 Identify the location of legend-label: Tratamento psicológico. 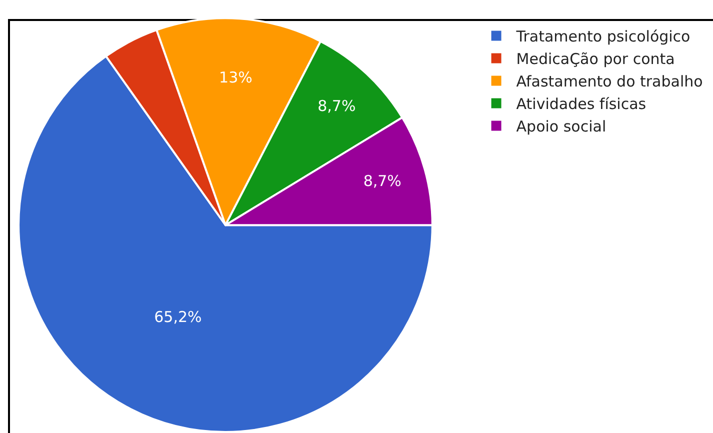
(602, 37).